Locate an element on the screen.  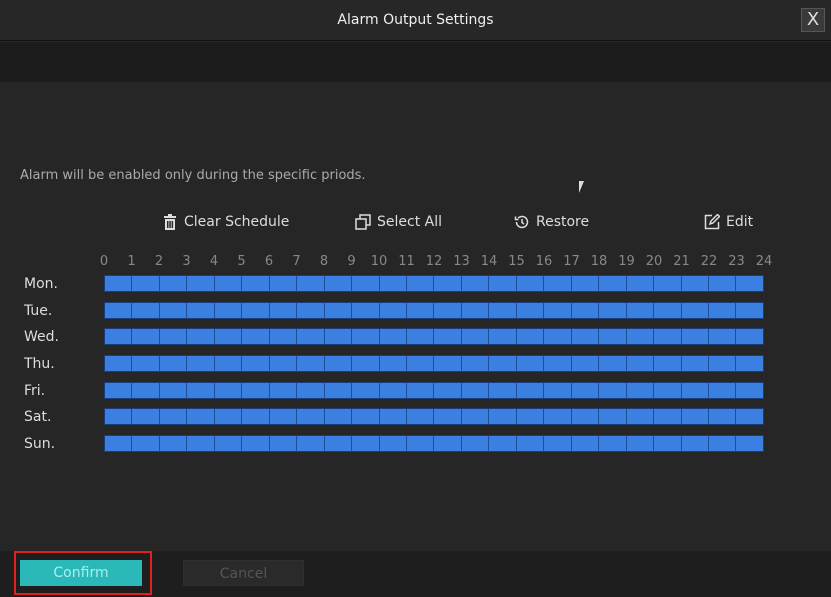
clear-schedule-button: Clear Schedule is located at coordinates (225, 222).